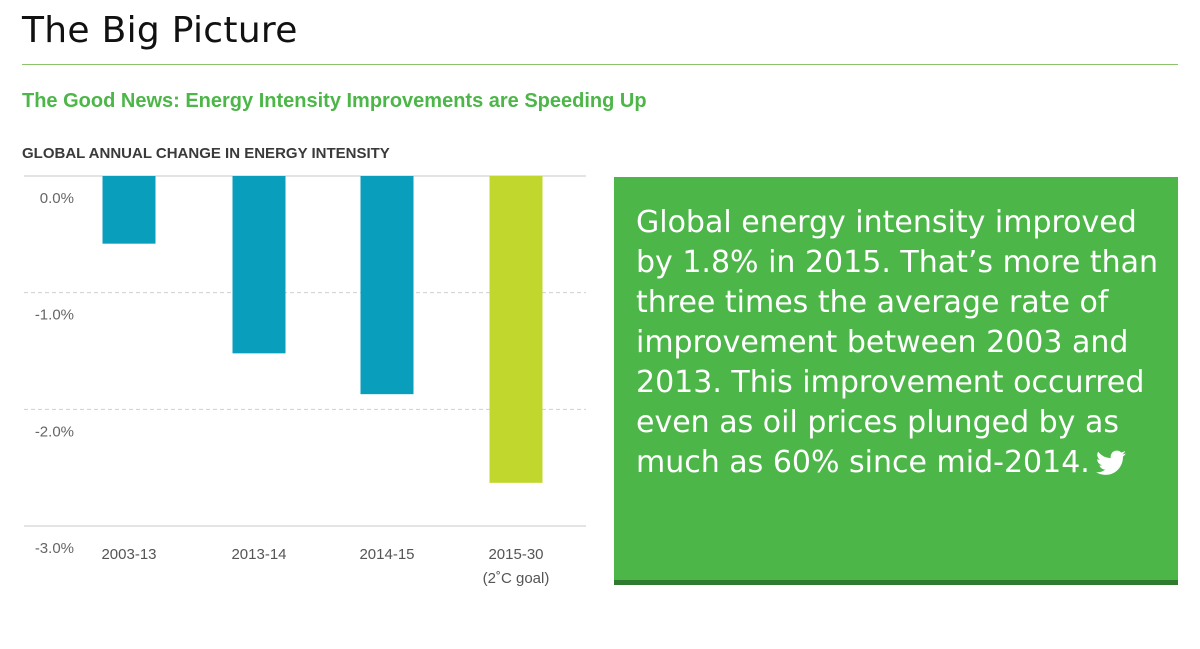  Describe the element at coordinates (1110, 467) in the screenshot. I see `twitter-icon` at that location.